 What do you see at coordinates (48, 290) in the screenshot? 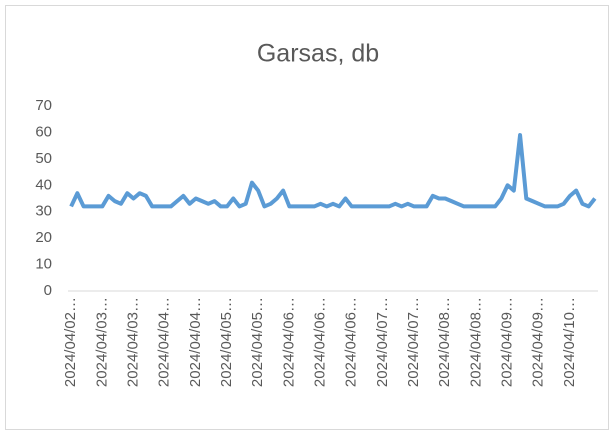
I see `y-tick-label: 0` at bounding box center [48, 290].